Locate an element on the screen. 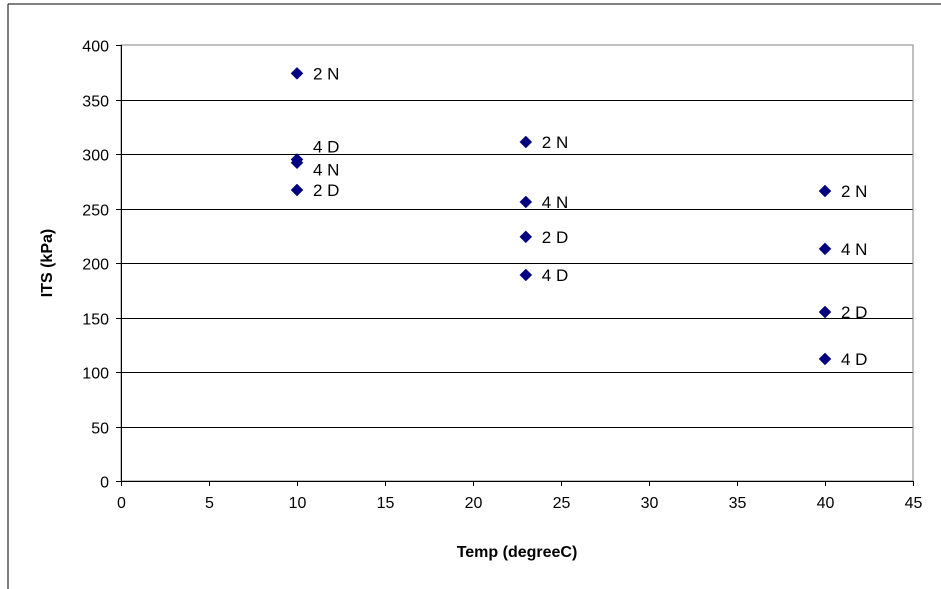 The width and height of the screenshot is (941, 589). point-label-2: 4 N is located at coordinates (326, 170).